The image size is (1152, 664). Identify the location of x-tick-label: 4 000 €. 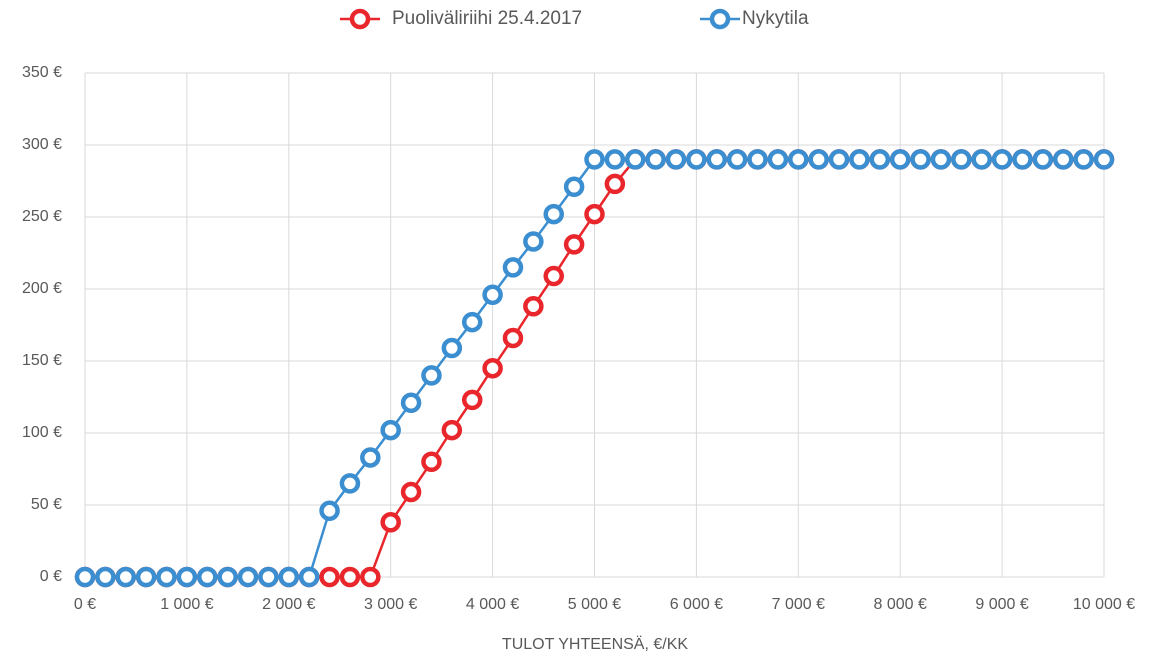
(492, 604).